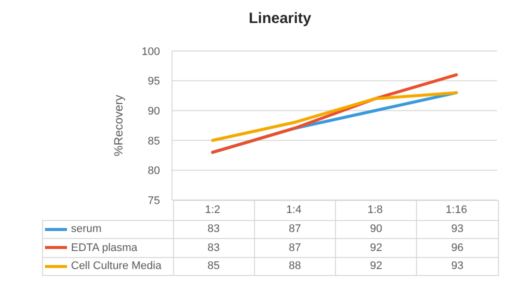  Describe the element at coordinates (107, 229) in the screenshot. I see `legend-label: serum` at that location.